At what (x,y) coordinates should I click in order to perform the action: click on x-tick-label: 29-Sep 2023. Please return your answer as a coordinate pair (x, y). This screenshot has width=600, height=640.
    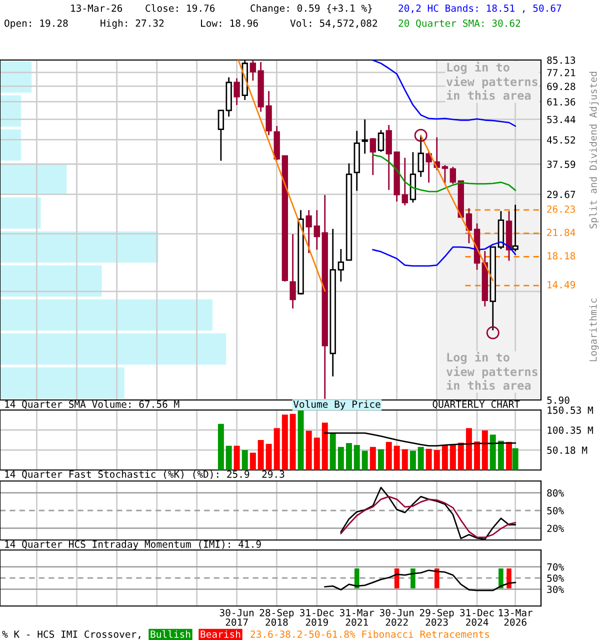
    Looking at the image, I should click on (437, 617).